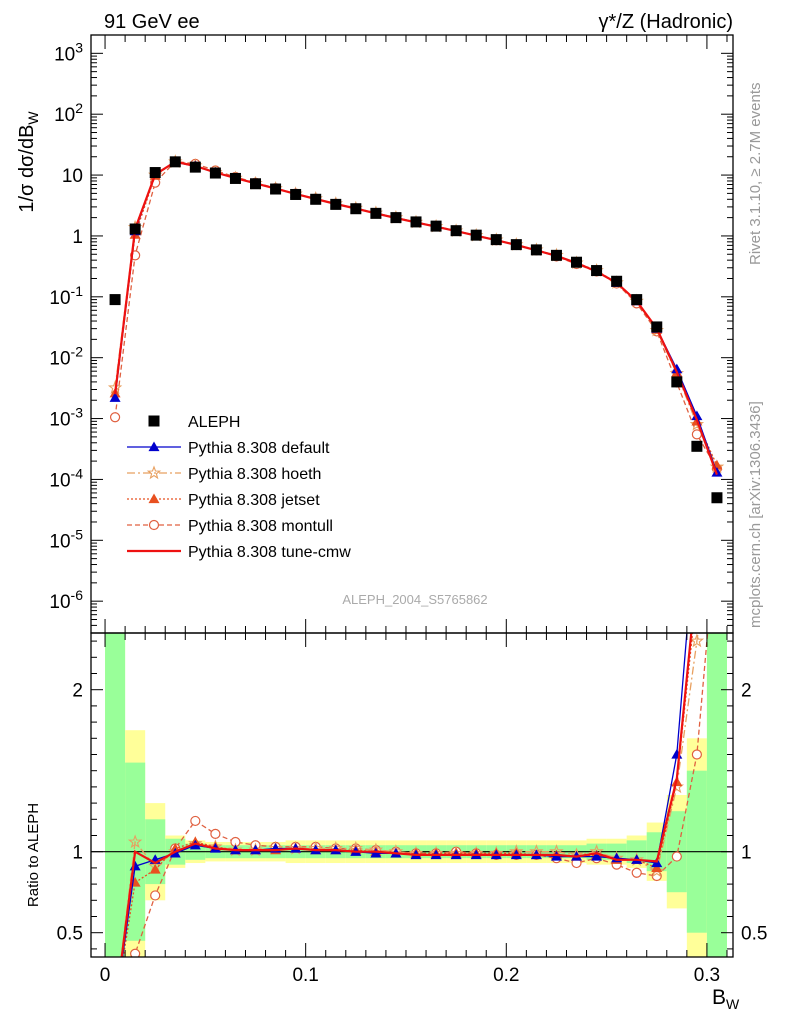  I want to click on legend-item-jetset: Pythia 8.308 jetset, so click(223, 500).